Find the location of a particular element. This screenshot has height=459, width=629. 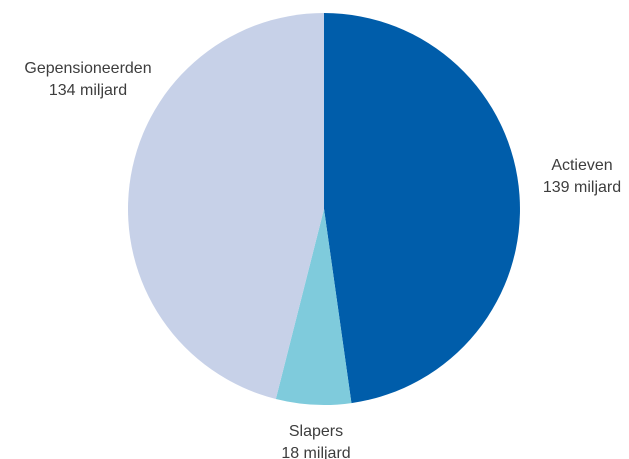

slice-label-slapers-name: Slapers is located at coordinates (316, 431).